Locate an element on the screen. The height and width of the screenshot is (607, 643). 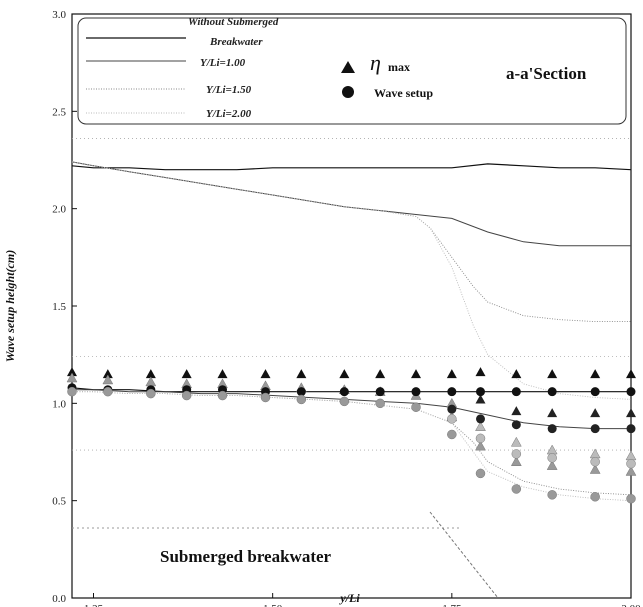
wave-setup-line-without-submerged-breakwater is located at coordinates (351, 390).